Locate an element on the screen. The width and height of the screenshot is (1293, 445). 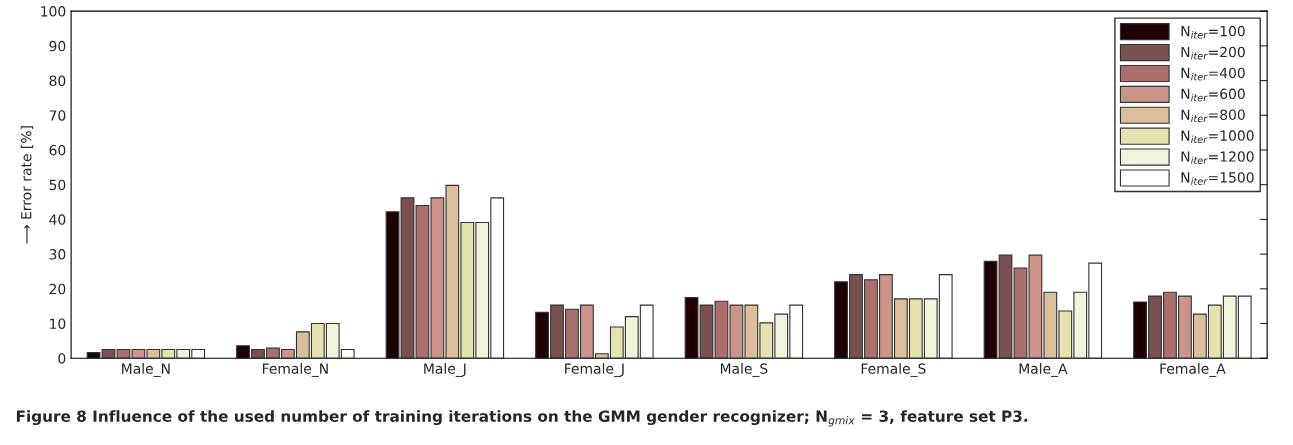
legend-label: N$_{iter}$=400 is located at coordinates (1213, 74).